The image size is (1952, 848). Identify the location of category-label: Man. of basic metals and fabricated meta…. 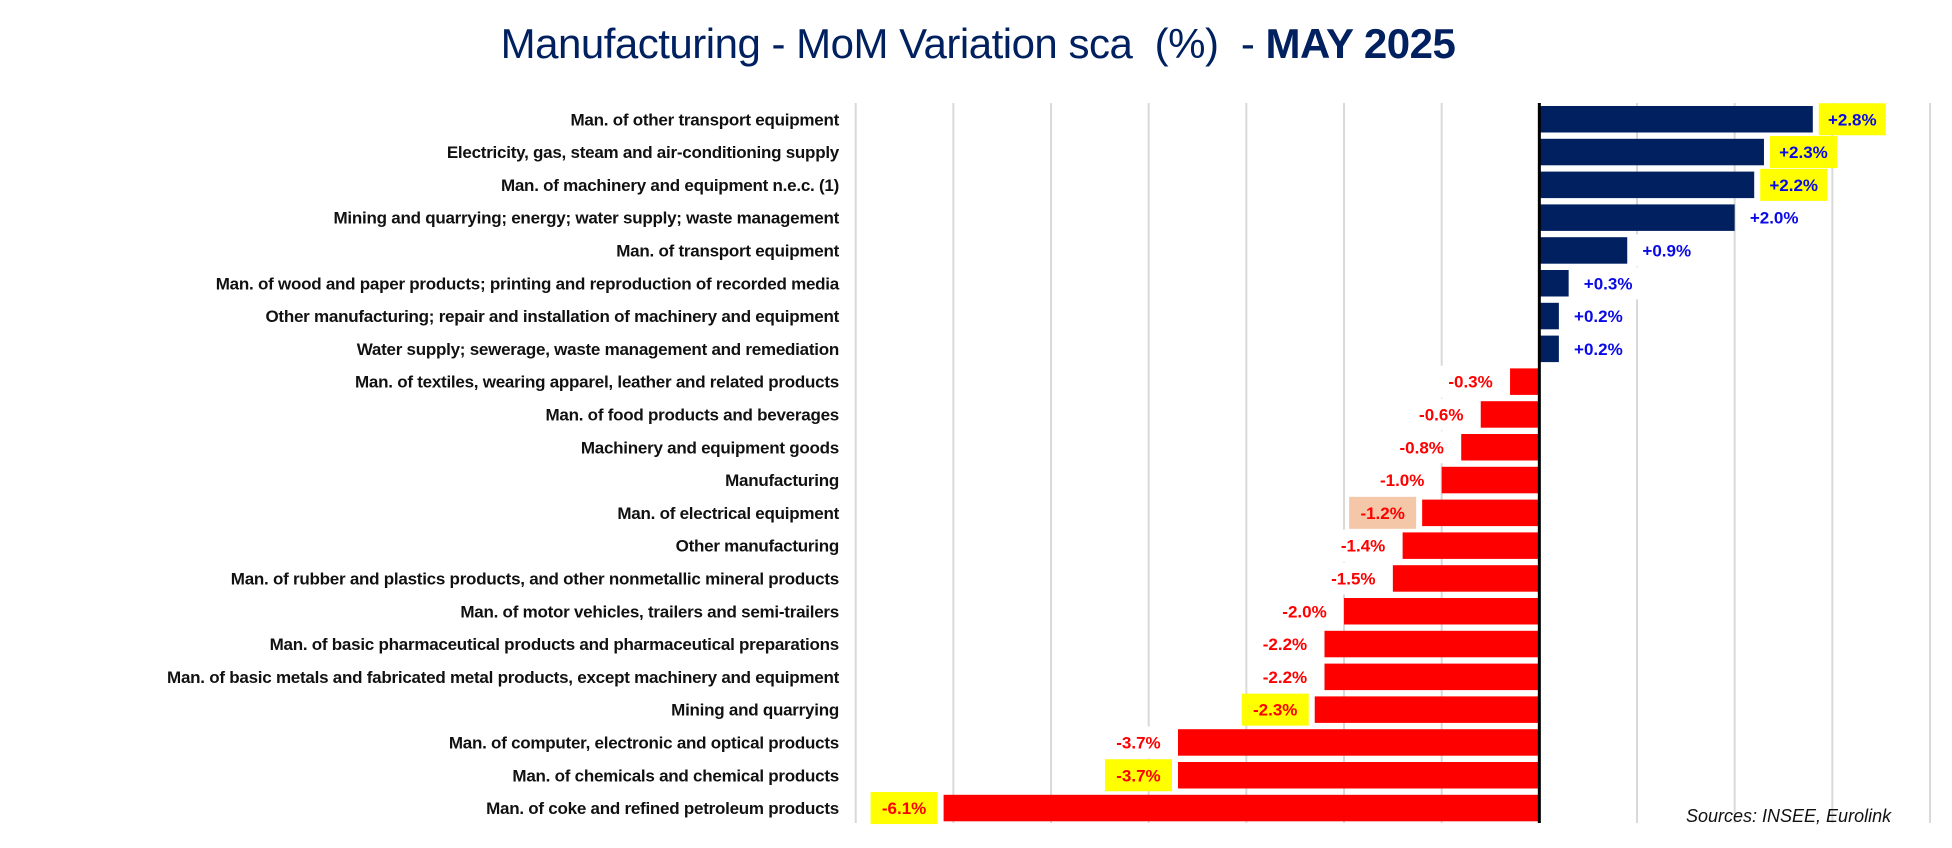
(503, 677).